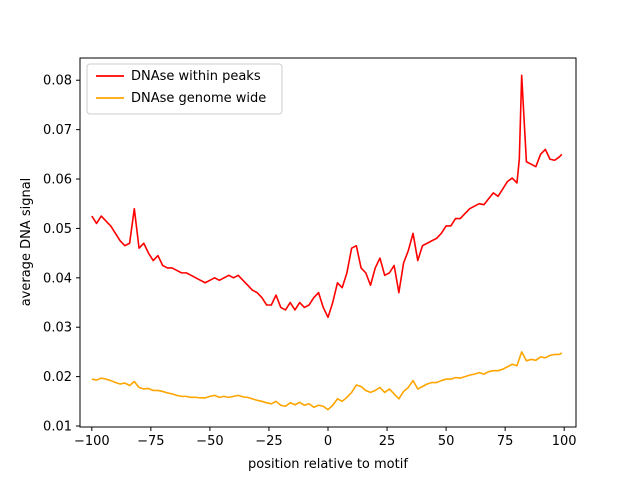 Image resolution: width=640 pixels, height=480 pixels. Describe the element at coordinates (446, 441) in the screenshot. I see `x-tick-label: 50` at that location.